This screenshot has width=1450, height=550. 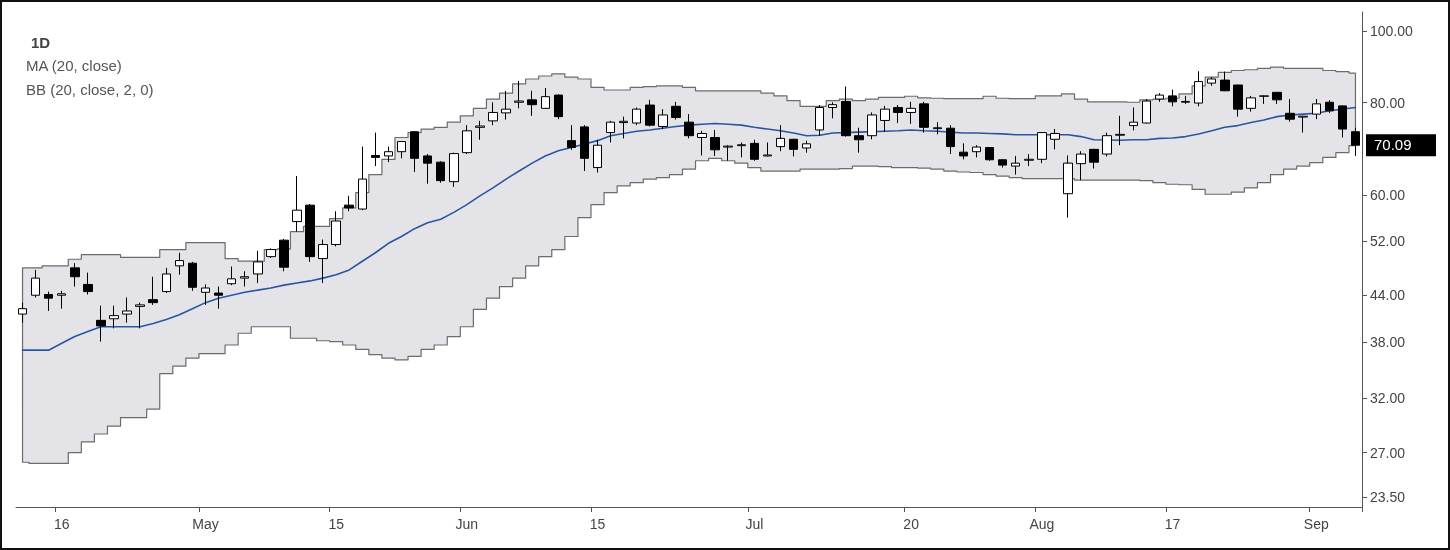 I want to click on text: 70.09, so click(x=1393, y=145).